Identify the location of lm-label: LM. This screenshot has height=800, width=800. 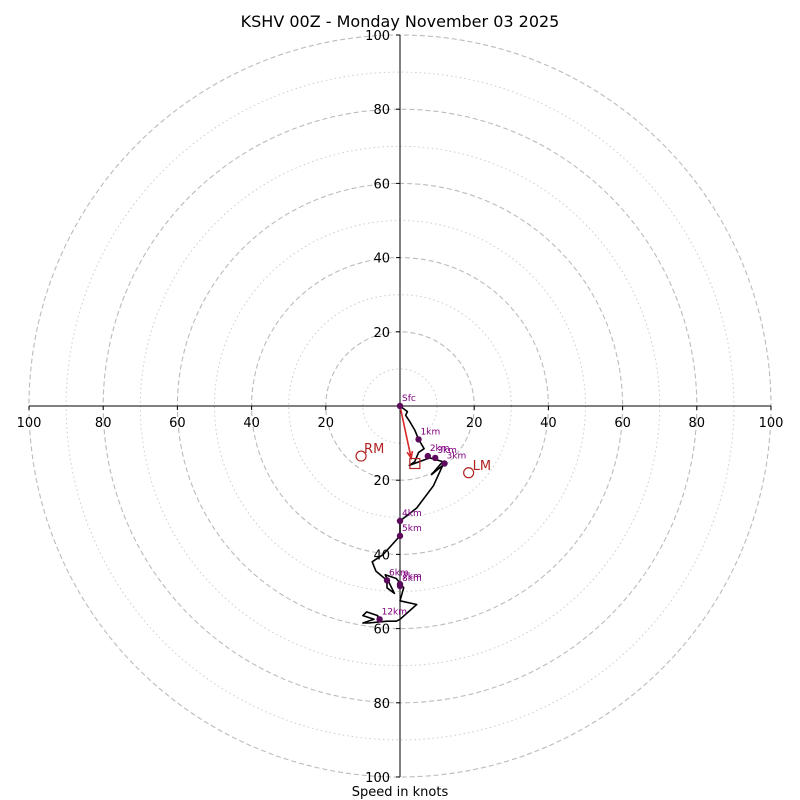
(482, 466).